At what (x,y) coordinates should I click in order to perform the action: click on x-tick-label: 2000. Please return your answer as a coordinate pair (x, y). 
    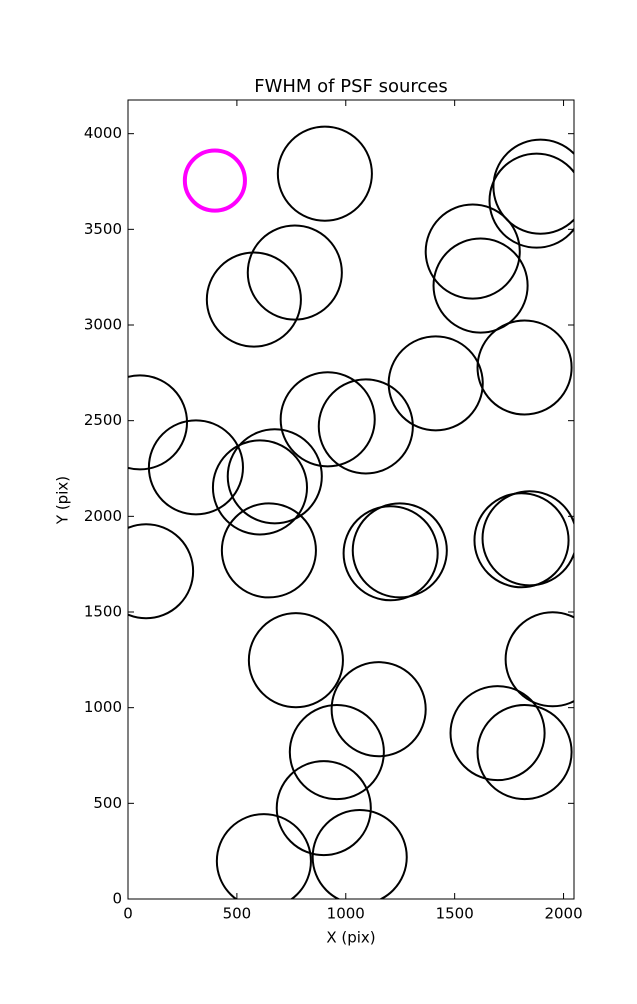
    Looking at the image, I should click on (563, 914).